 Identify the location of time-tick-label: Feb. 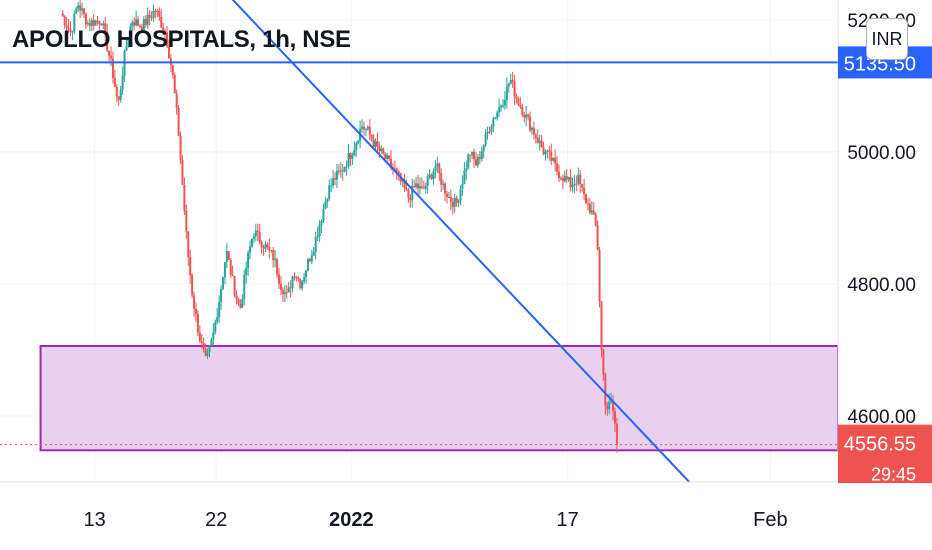
(770, 520).